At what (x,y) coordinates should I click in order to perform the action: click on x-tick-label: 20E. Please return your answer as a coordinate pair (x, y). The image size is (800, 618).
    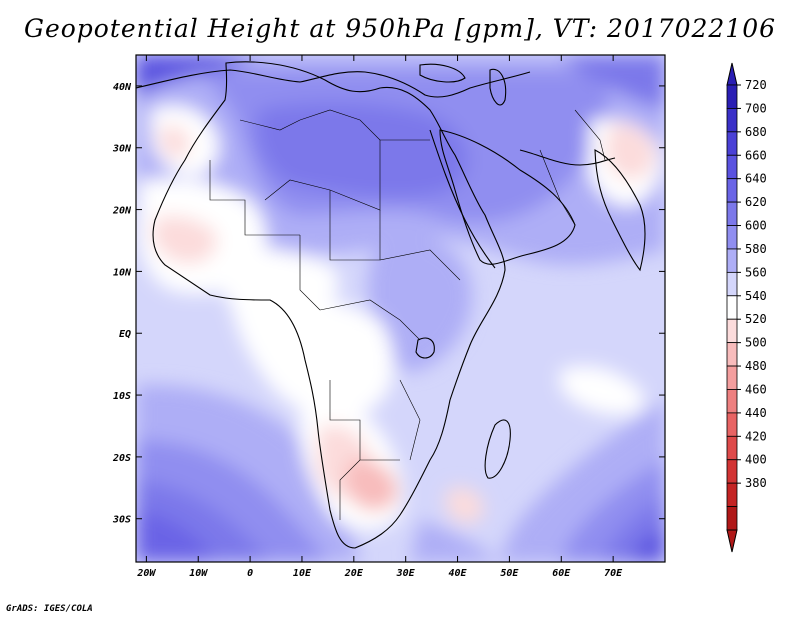
    Looking at the image, I should click on (354, 573).